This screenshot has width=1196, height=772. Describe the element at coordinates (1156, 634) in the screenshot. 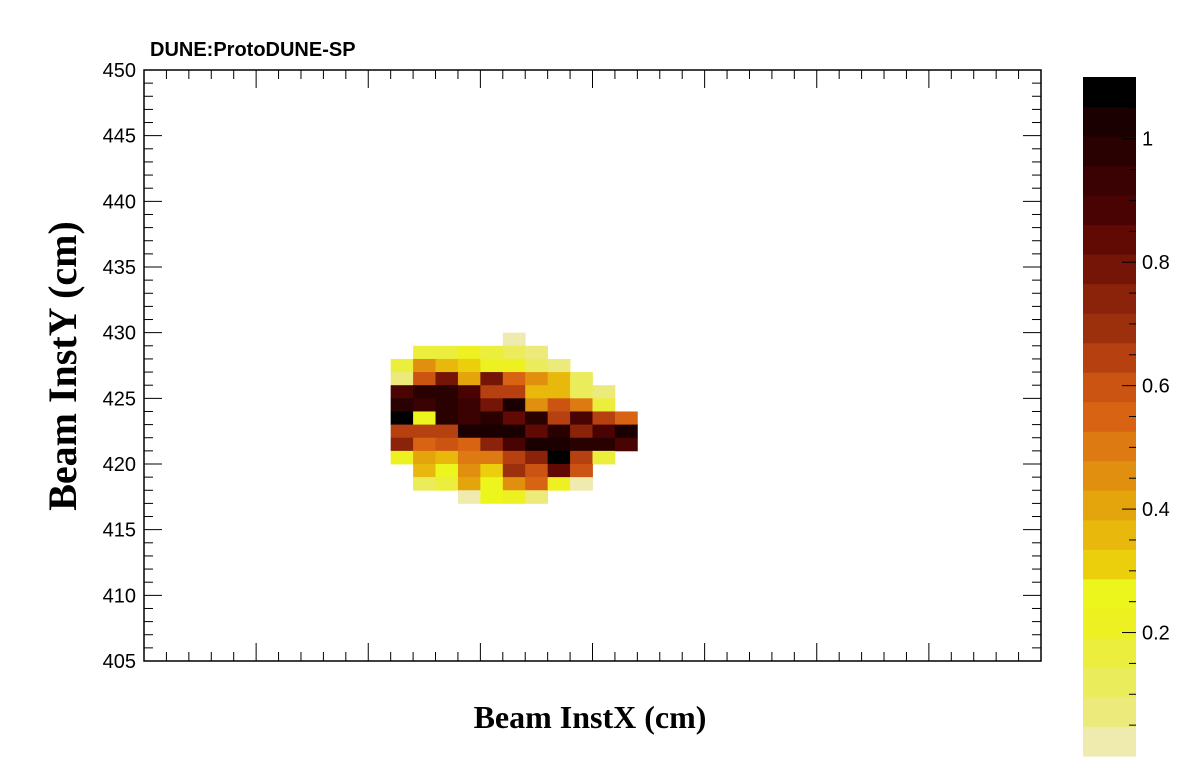

I see `color-scale-label: 0.2` at that location.